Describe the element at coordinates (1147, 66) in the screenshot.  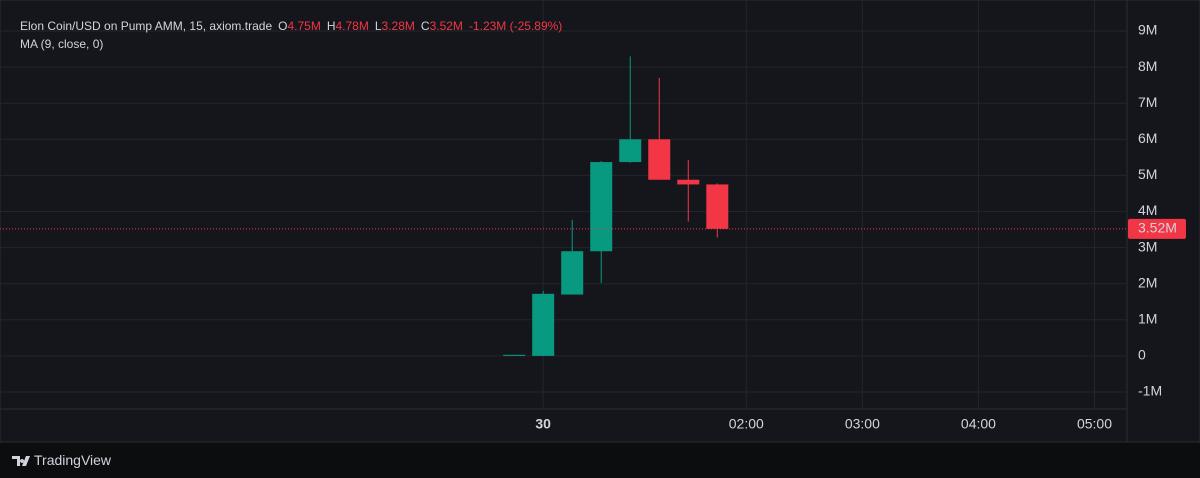
I see `y-tick-label: 8M` at that location.